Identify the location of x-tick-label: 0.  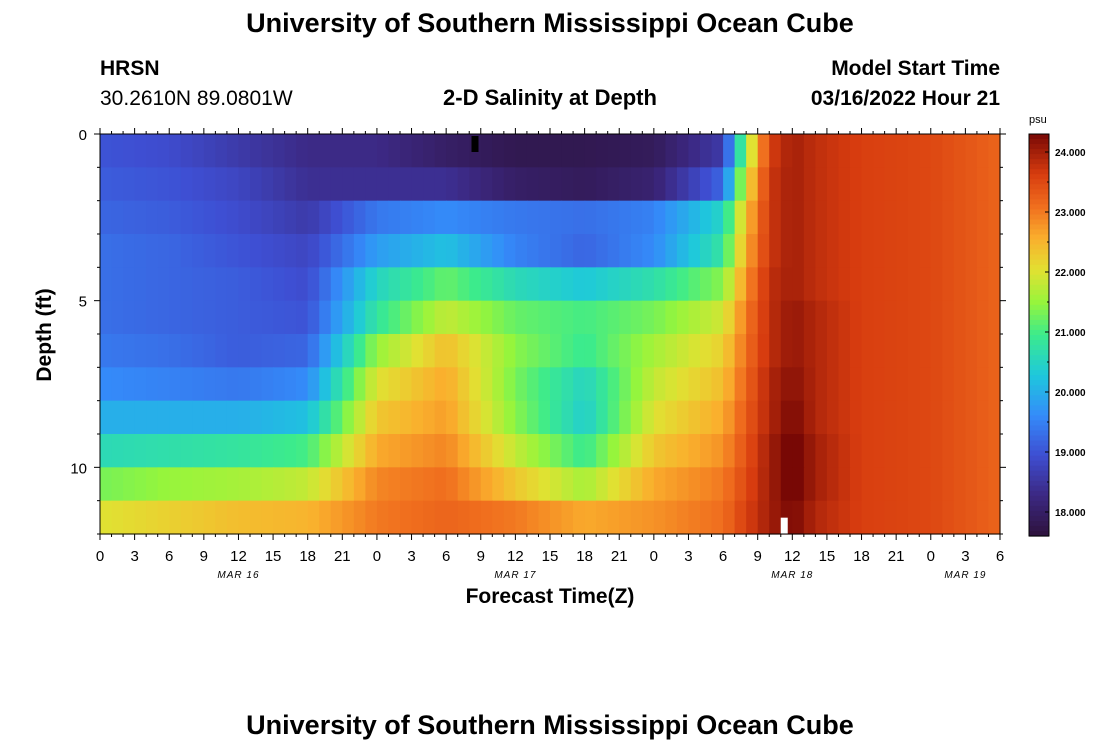
(100, 556).